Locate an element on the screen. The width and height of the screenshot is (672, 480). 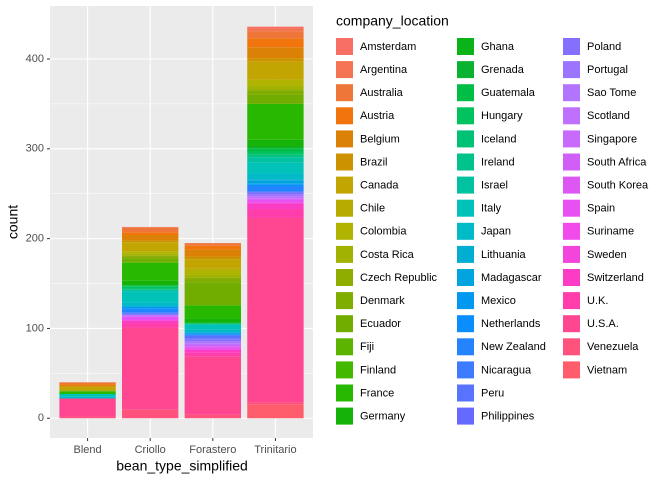
legend-label: Austria is located at coordinates (377, 116).